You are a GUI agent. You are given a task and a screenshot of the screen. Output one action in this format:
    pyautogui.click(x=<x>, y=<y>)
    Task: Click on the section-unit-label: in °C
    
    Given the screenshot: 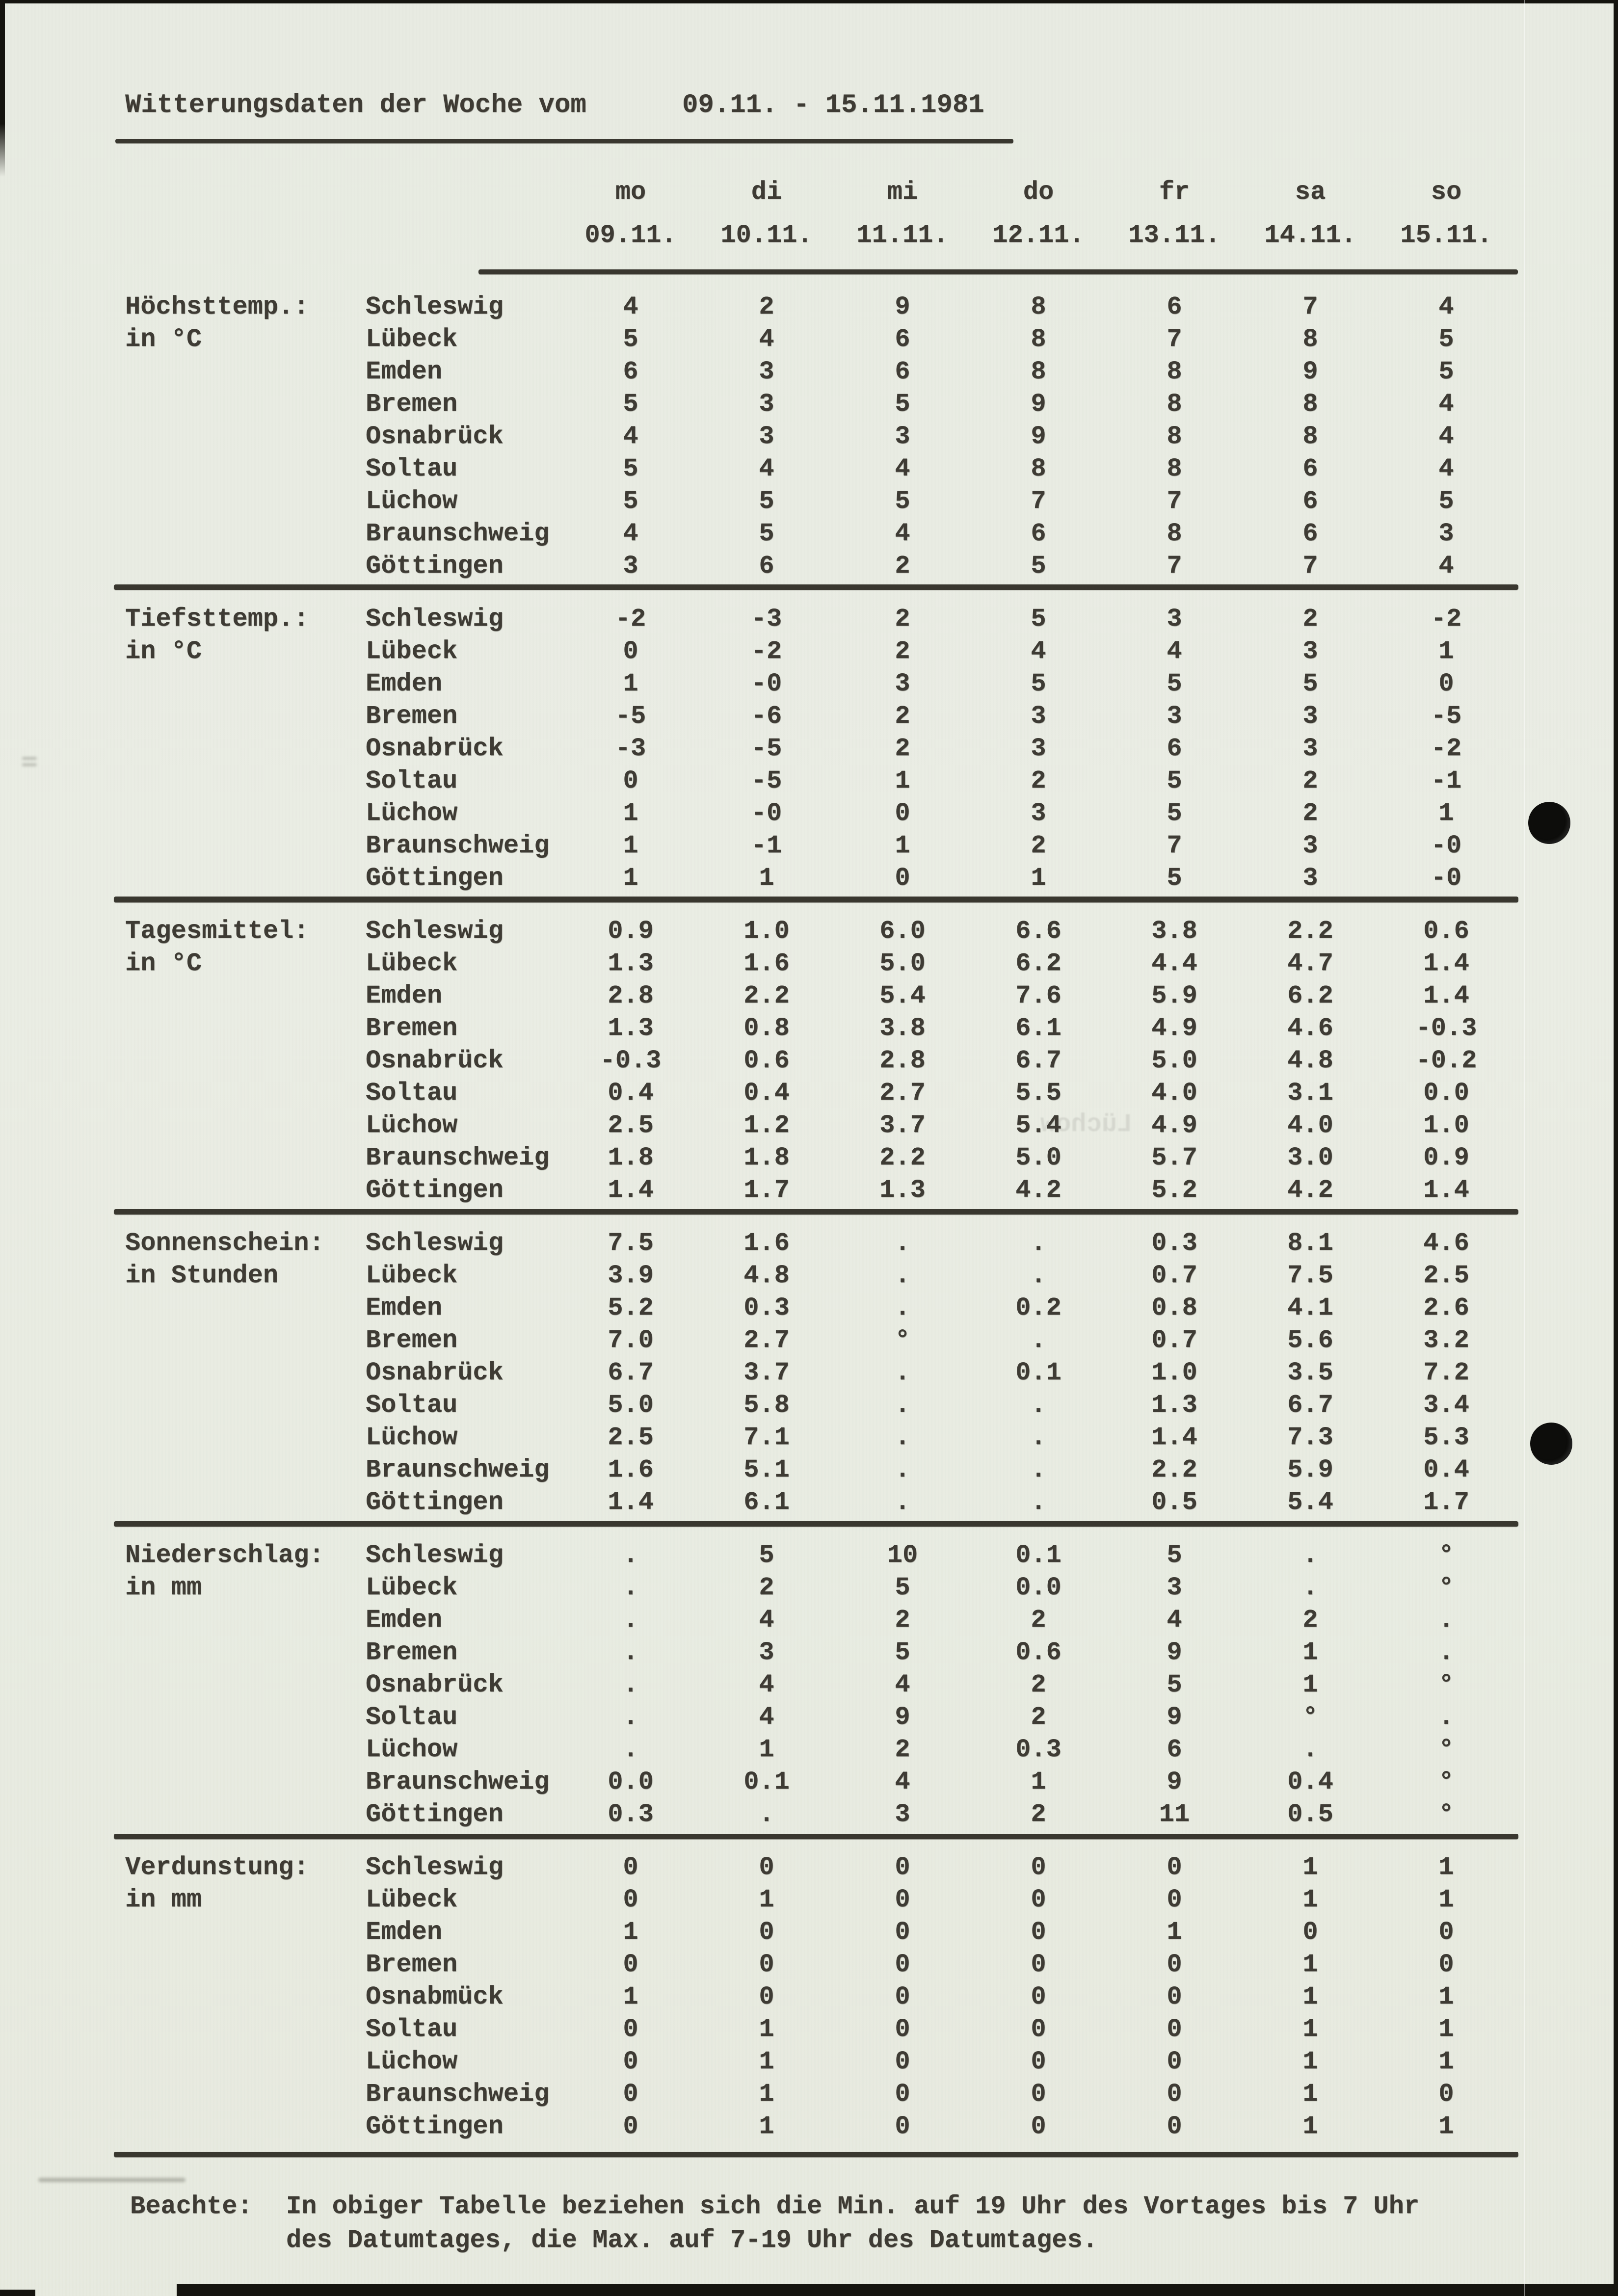 What is the action you would take?
    pyautogui.click(x=163, y=340)
    